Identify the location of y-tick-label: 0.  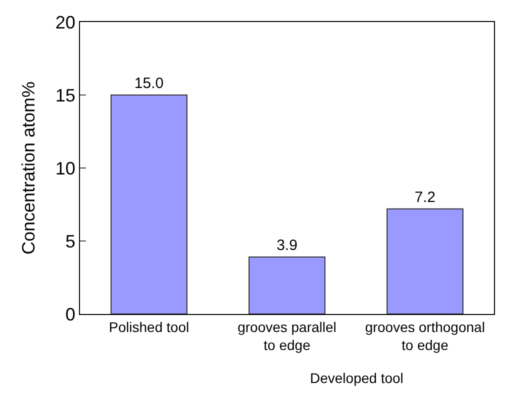
(70, 314).